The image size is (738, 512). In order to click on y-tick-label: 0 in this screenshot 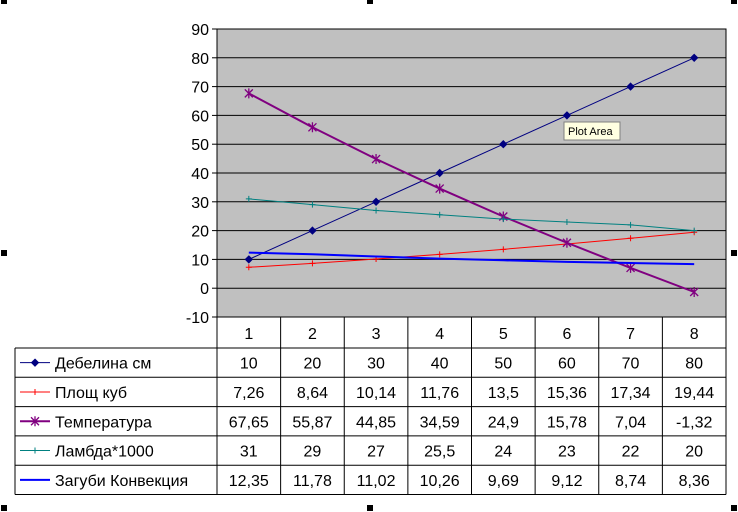, I will do `click(204, 289)`.